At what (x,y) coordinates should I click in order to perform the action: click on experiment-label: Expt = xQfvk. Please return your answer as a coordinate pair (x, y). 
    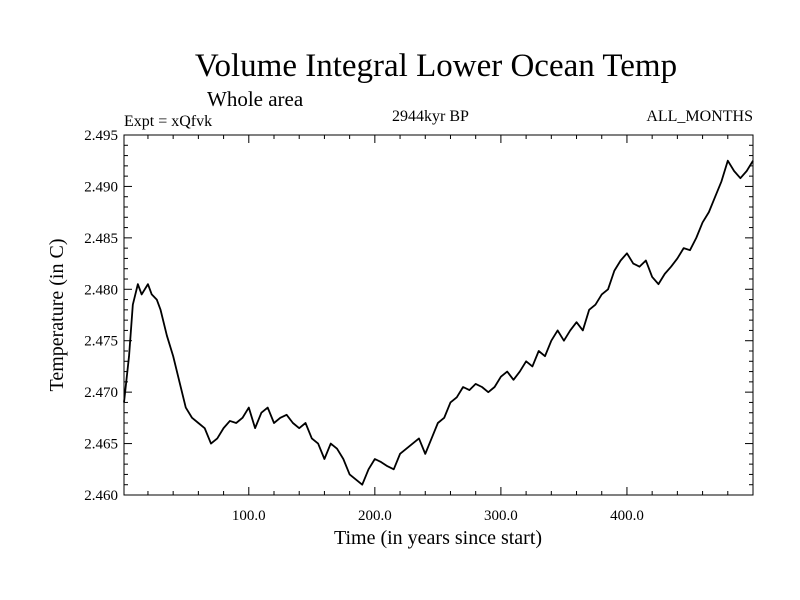
    Looking at the image, I should click on (168, 121).